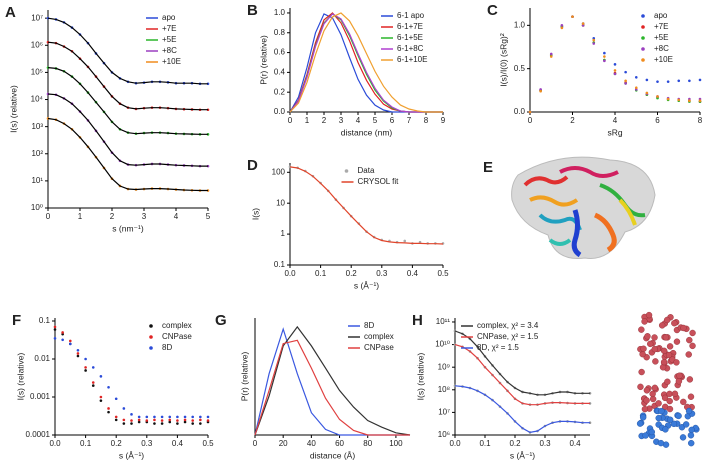 The width and height of the screenshot is (711, 464). Describe the element at coordinates (392, 120) in the screenshot. I see `x-tick-label: 6` at that location.